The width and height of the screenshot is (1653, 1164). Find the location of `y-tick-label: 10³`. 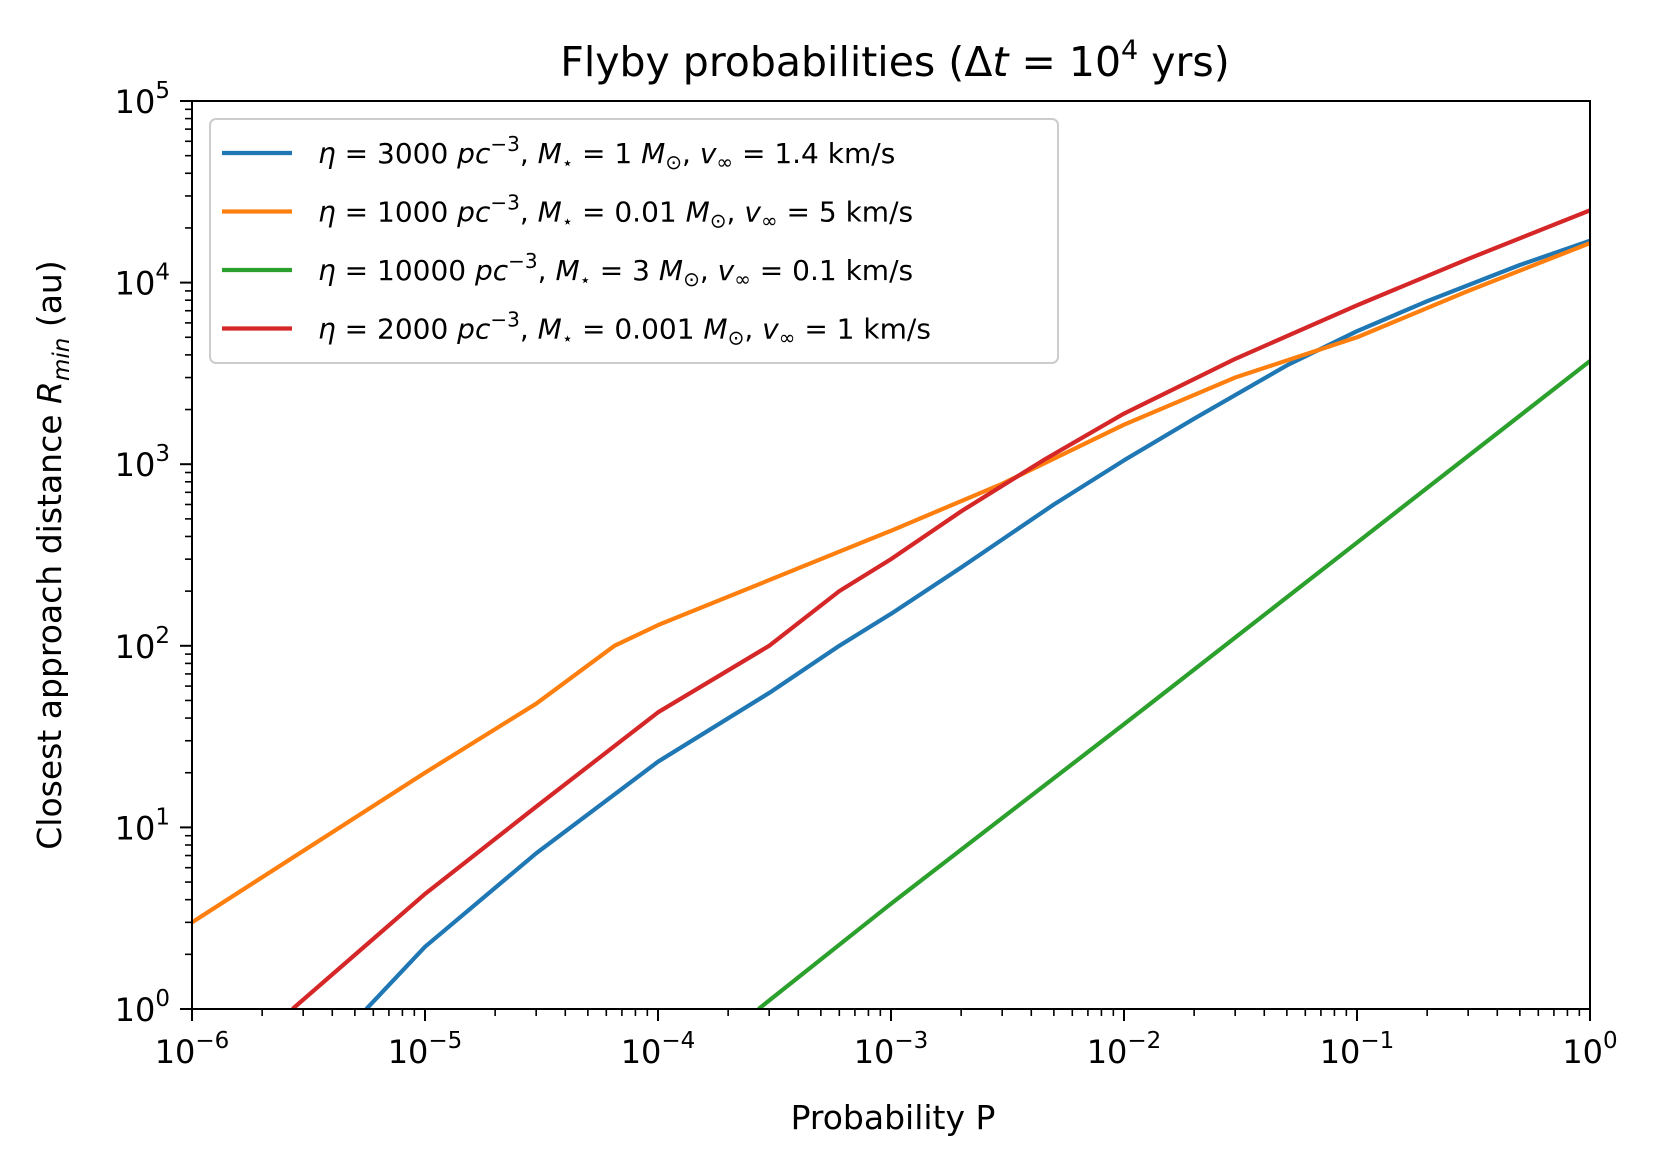

y-tick-label: 10³ is located at coordinates (142, 462).